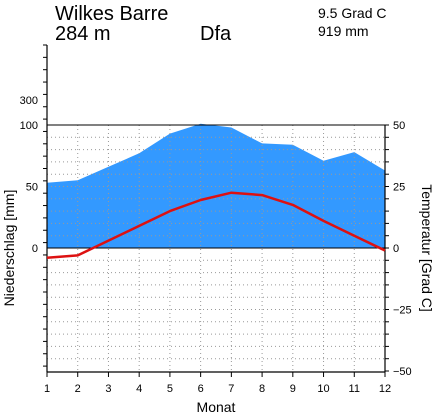 This screenshot has height=416, width=436. I want to click on left-tick-label-300: 300, so click(29, 101).